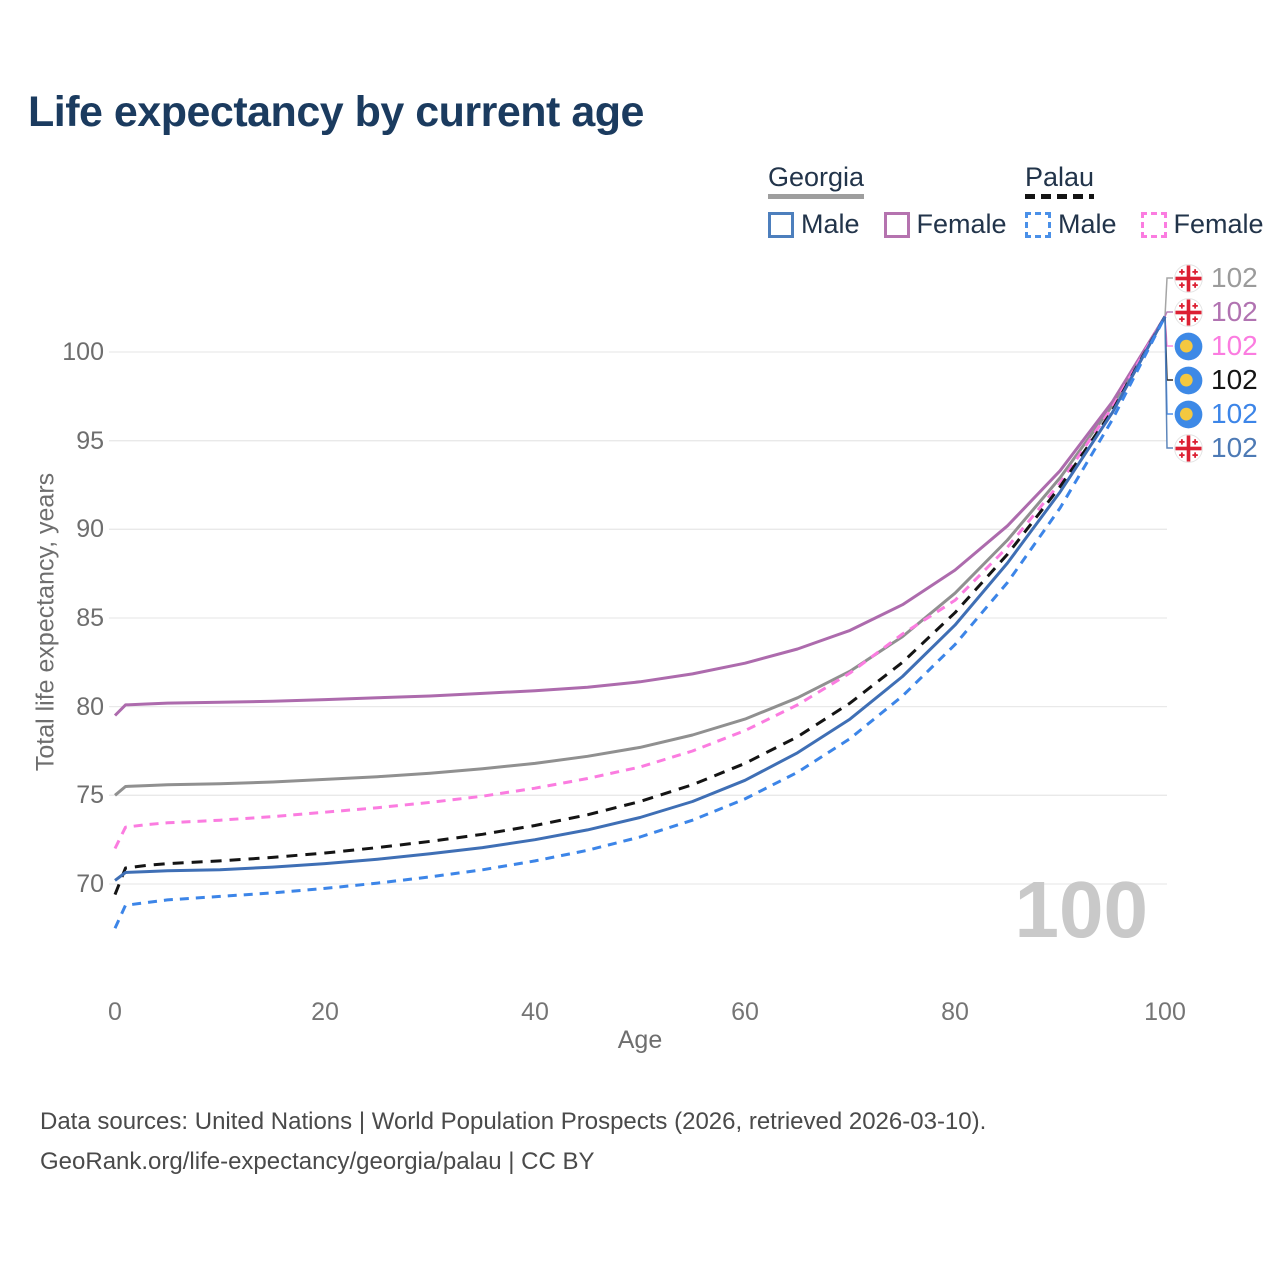  I want to click on legend-country-palau: Palau, so click(1060, 177).